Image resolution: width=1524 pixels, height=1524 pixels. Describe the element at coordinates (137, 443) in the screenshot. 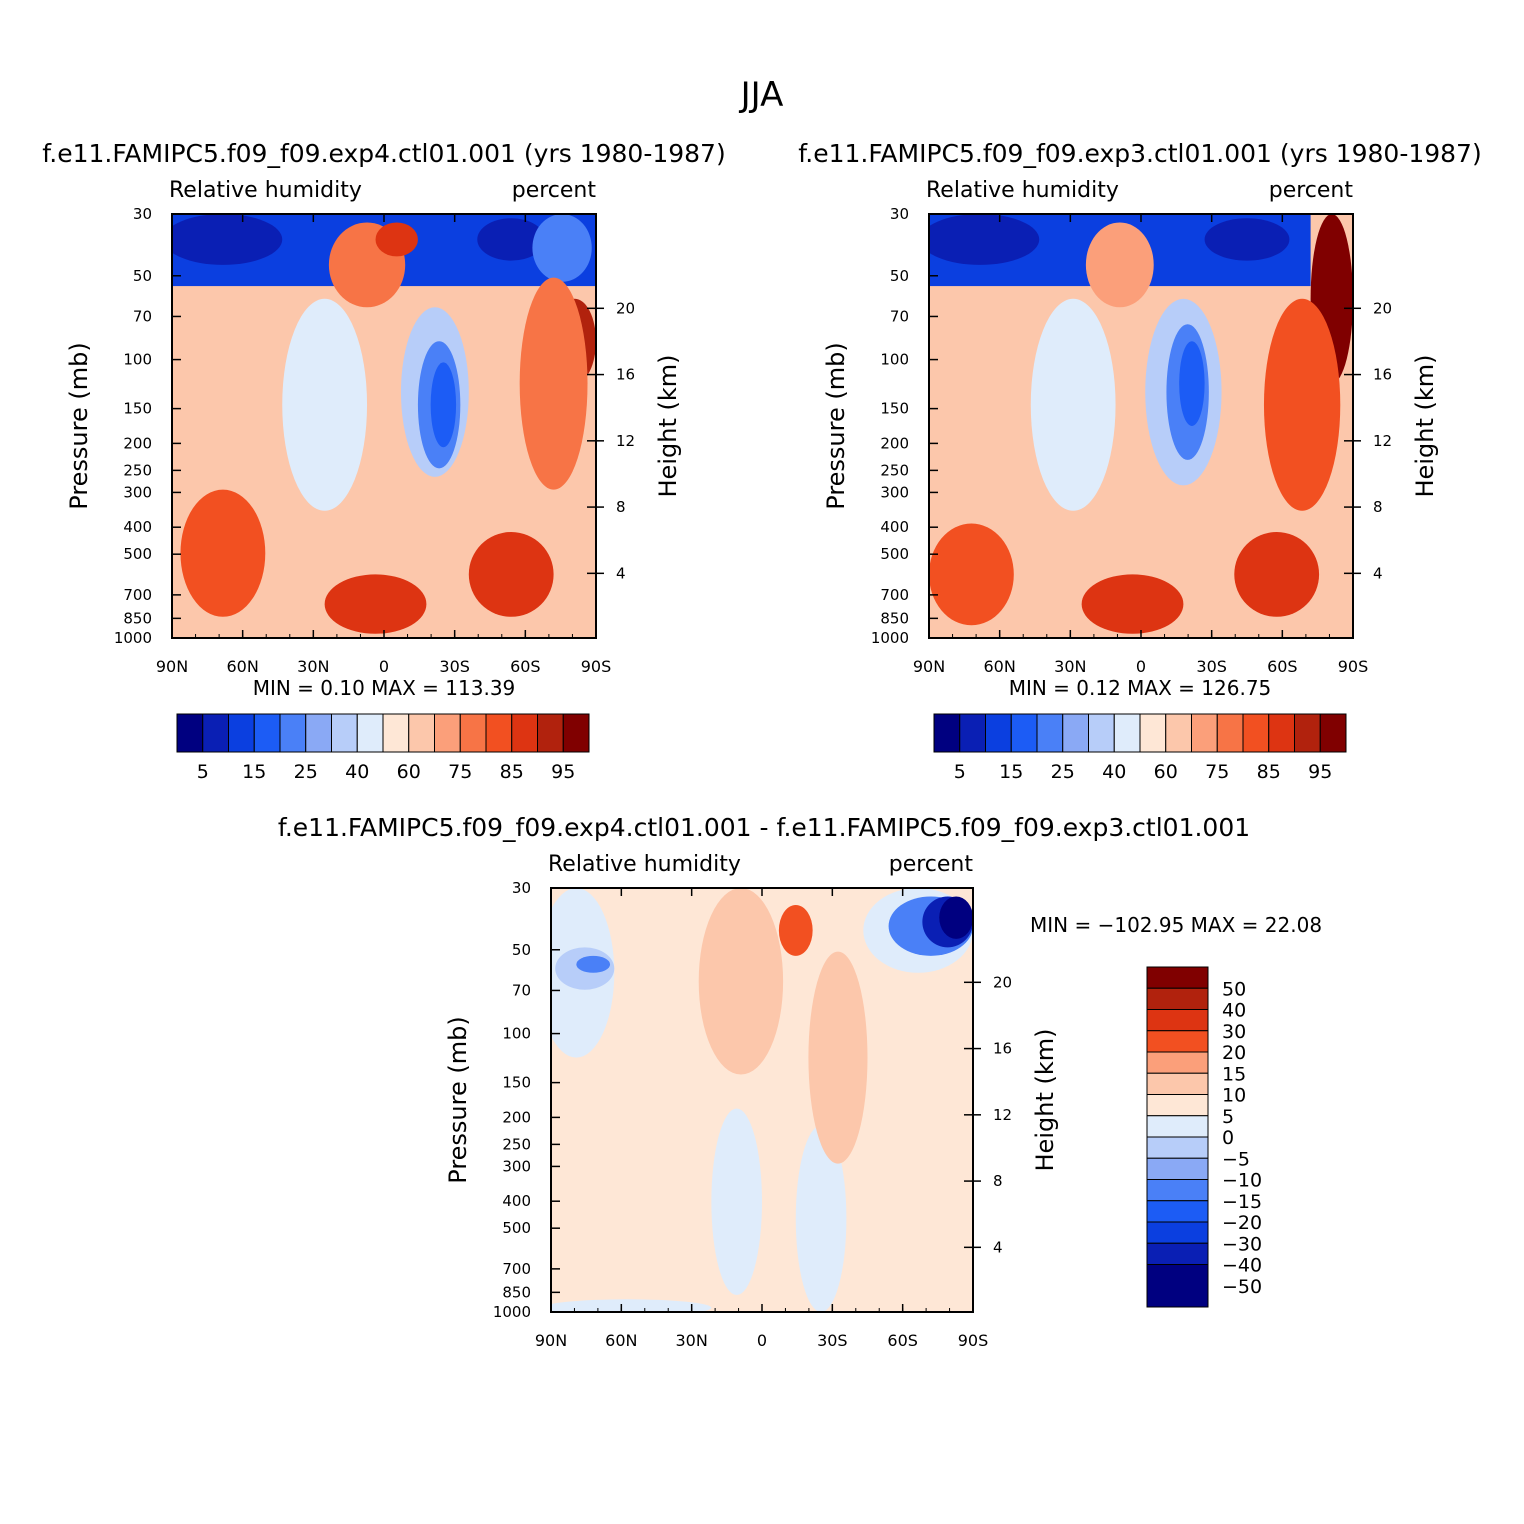

I see `y-tick-label: 200` at that location.